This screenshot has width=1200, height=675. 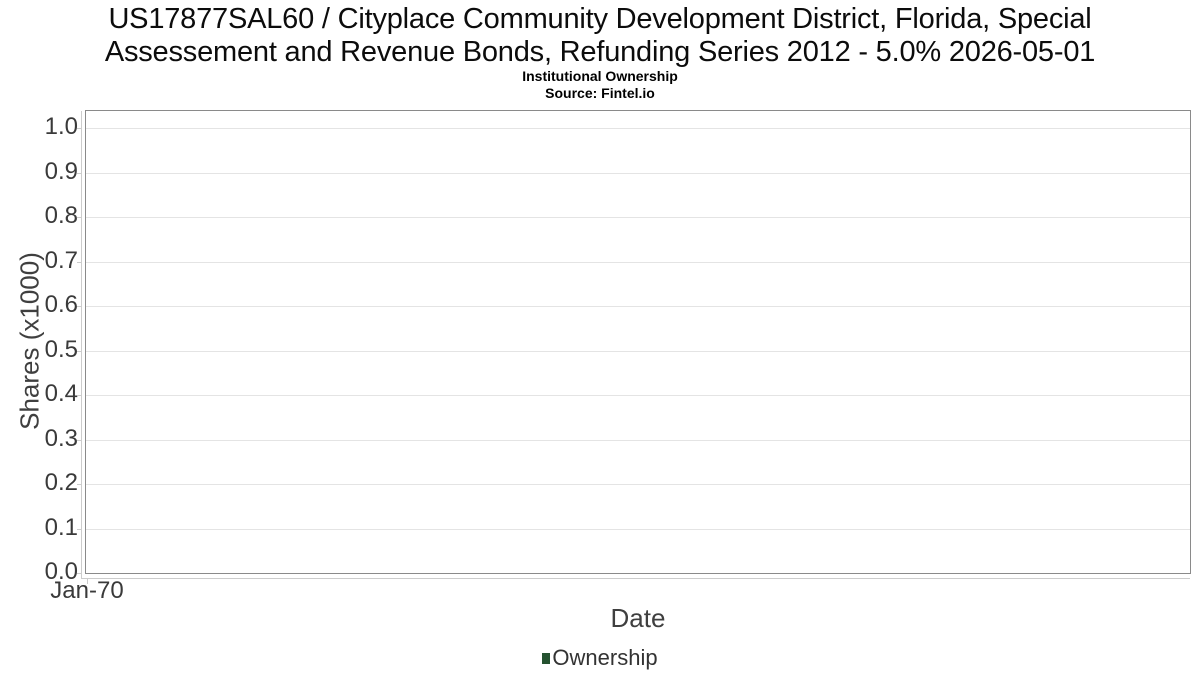 What do you see at coordinates (61, 171) in the screenshot?
I see `y-tick-label: 0.9` at bounding box center [61, 171].